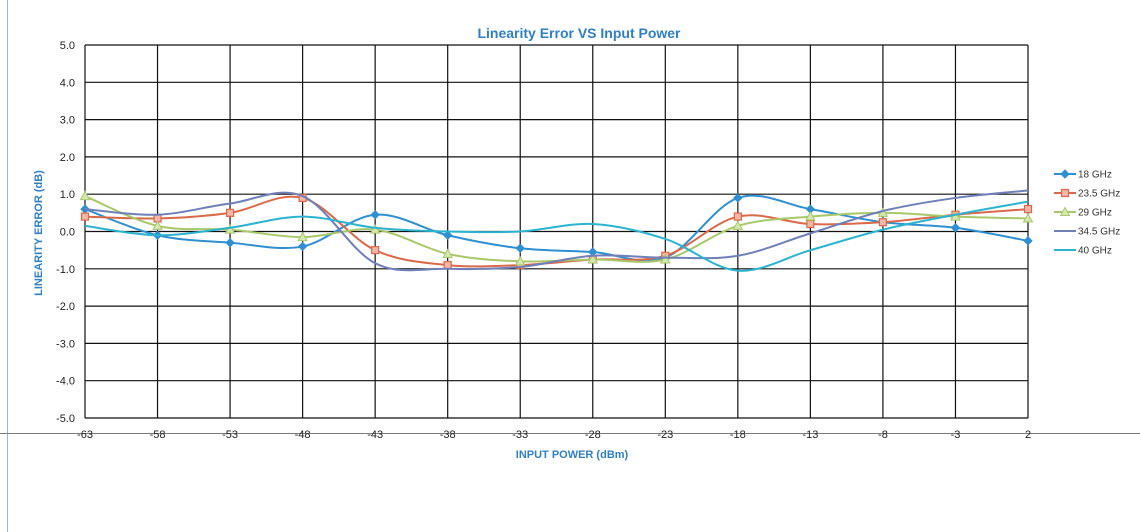 The height and width of the screenshot is (532, 1140). I want to click on legend-entry: 18 GHz, so click(1083, 175).